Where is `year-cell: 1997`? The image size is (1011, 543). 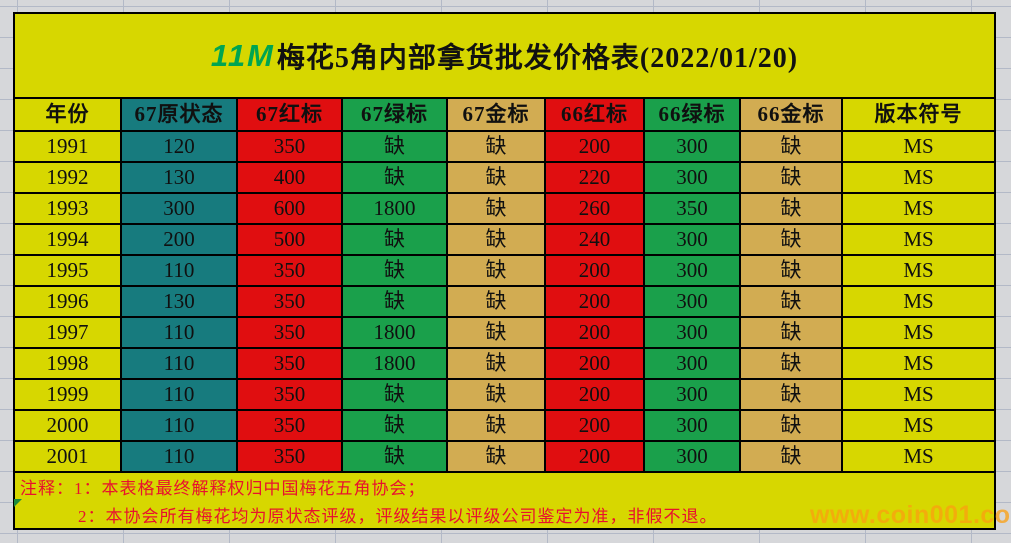
year-cell: 1997 is located at coordinates (68, 333).